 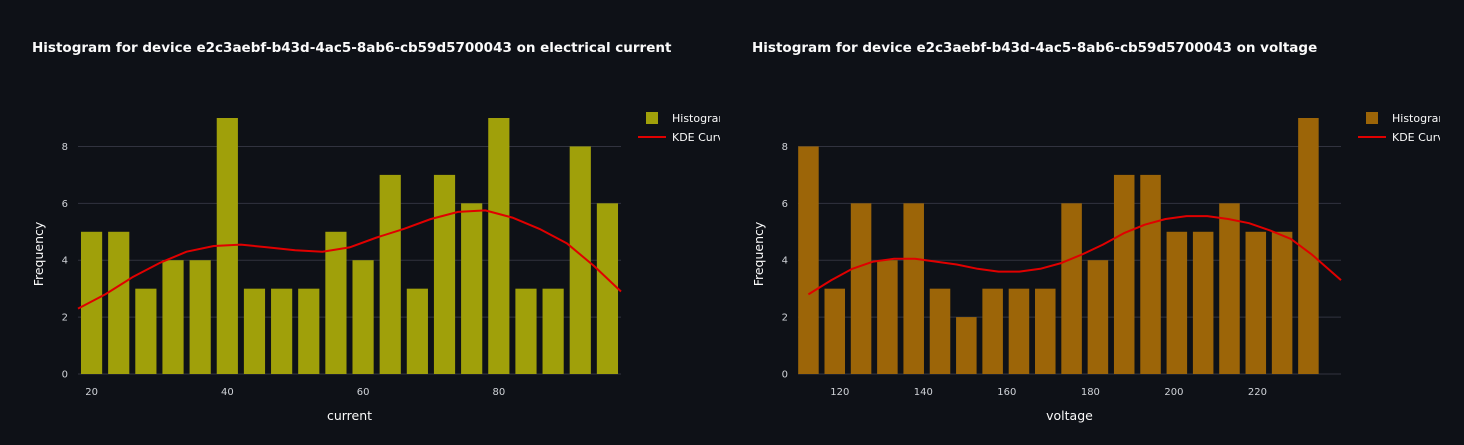 What do you see at coordinates (349, 415) in the screenshot?
I see `x-axis-label: current` at bounding box center [349, 415].